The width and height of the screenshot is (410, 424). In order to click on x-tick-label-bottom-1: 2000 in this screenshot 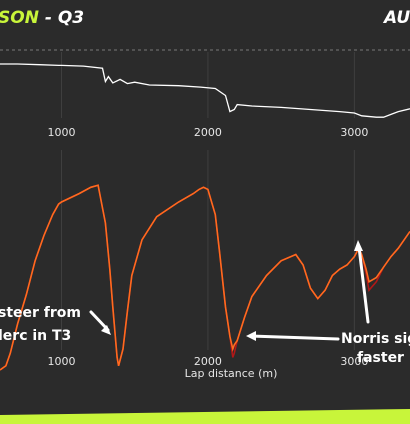, I will do `click(208, 361)`.